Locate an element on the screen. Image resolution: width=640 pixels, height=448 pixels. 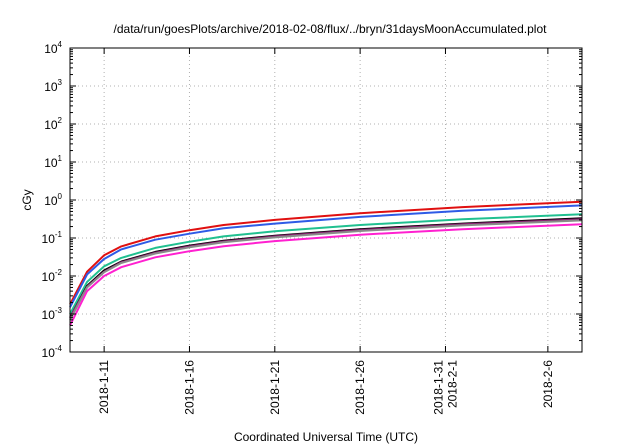
x-tick-label: 2018-1-11 is located at coordinates (104, 387).